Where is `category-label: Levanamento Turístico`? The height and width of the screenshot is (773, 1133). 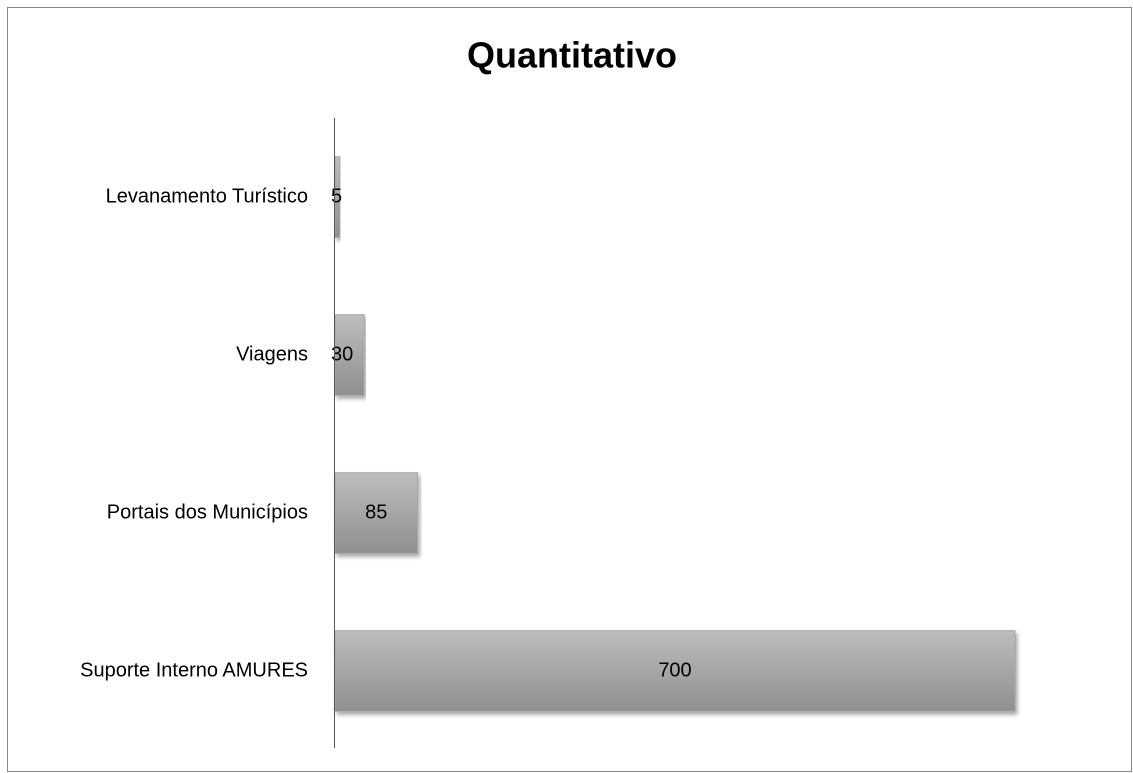
category-label: Levanamento Turístico is located at coordinates (207, 196).